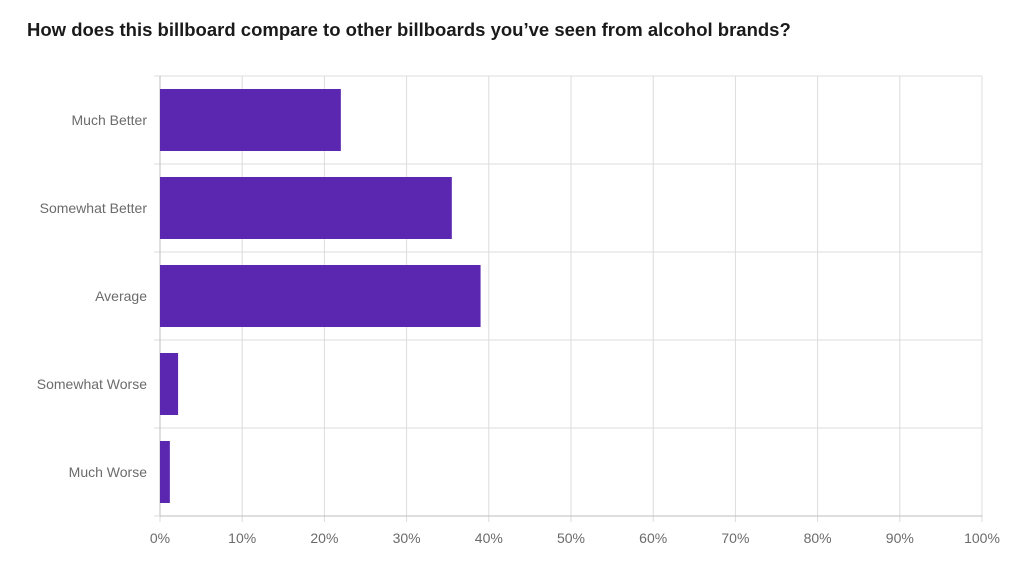 This screenshot has height=567, width=1024. Describe the element at coordinates (982, 538) in the screenshot. I see `x-tick-label: 100%` at that location.